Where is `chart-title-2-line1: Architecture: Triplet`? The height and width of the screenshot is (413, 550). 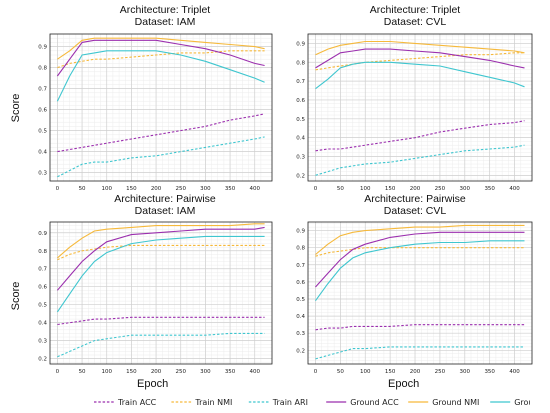
chart-title-2-line1: Architecture: Triplet is located at coordinates (415, 10).